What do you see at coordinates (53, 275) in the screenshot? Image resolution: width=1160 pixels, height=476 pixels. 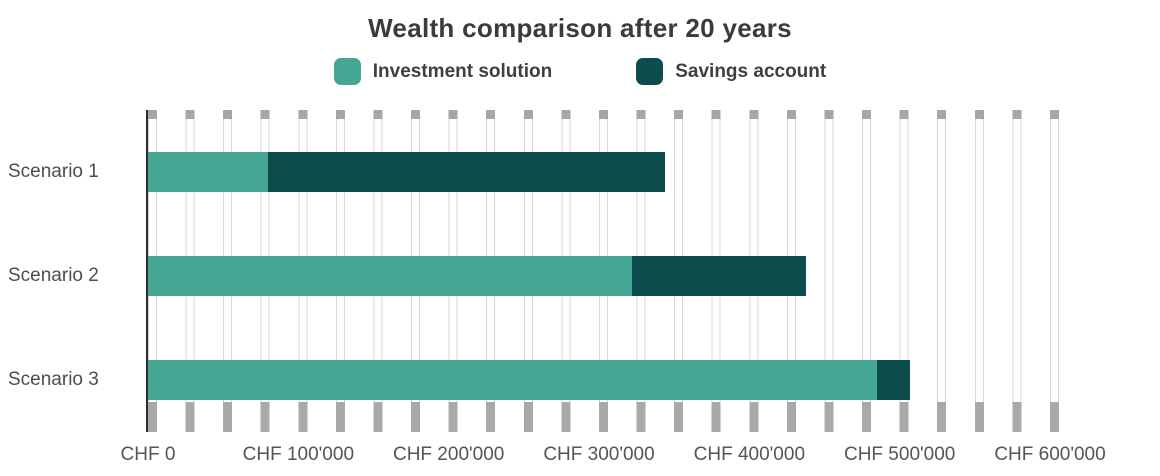 I see `category-label-scenario-2: Scenario 2` at bounding box center [53, 275].